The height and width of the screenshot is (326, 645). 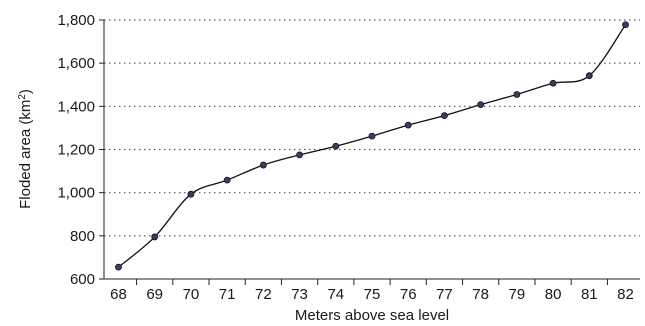 I want to click on x-tick-label: 78, so click(x=480, y=294).